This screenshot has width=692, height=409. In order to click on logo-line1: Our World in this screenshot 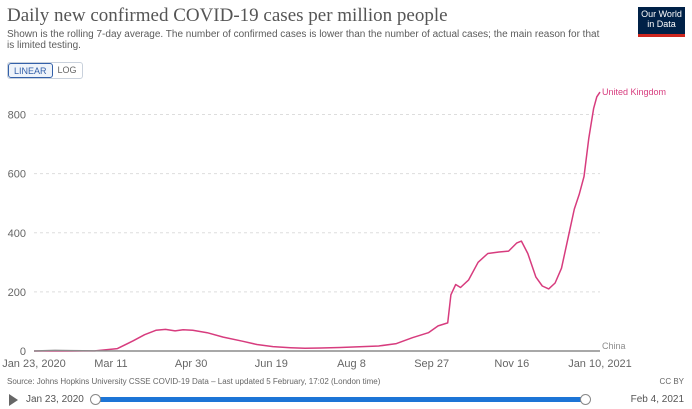, I will do `click(661, 14)`.